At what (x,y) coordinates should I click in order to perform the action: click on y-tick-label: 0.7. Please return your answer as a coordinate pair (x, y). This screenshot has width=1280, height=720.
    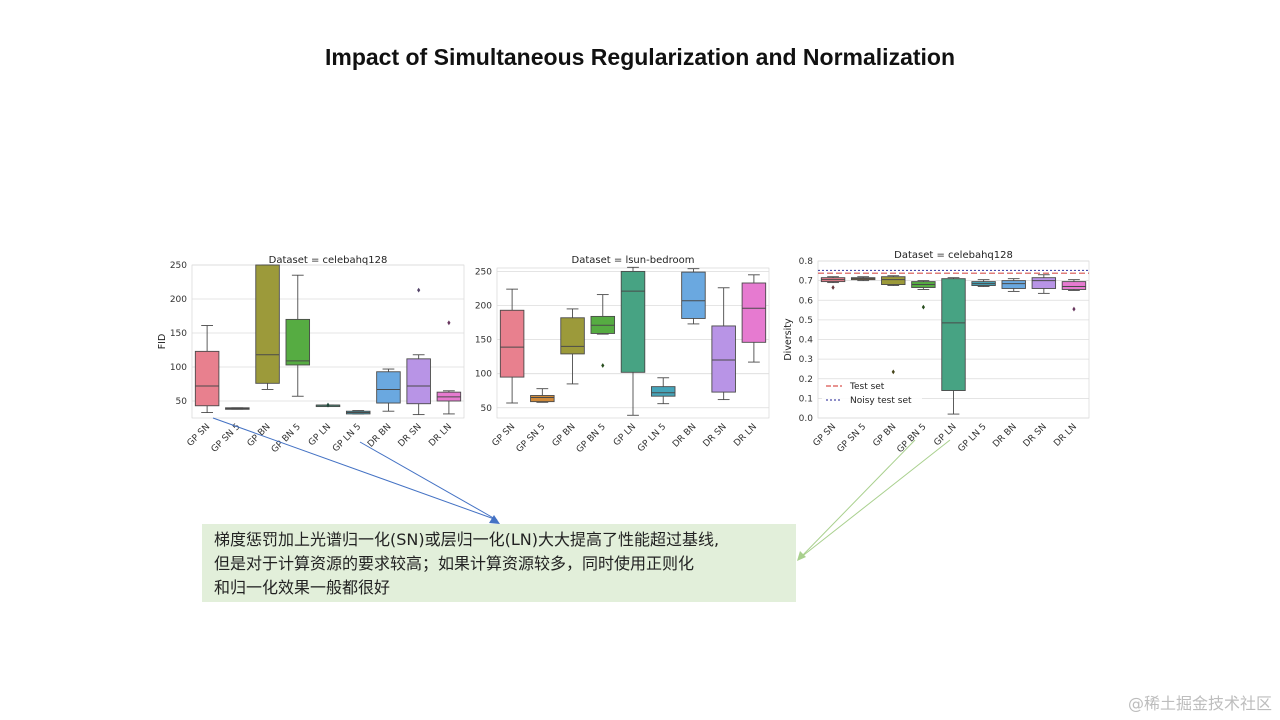
    Looking at the image, I should click on (806, 282).